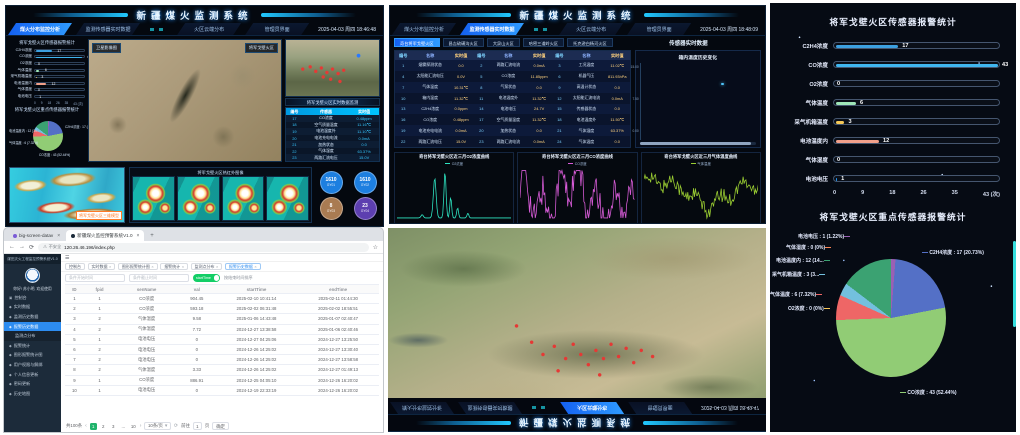  I want to click on start-time-input: 条件开始时间, so click(95, 278).